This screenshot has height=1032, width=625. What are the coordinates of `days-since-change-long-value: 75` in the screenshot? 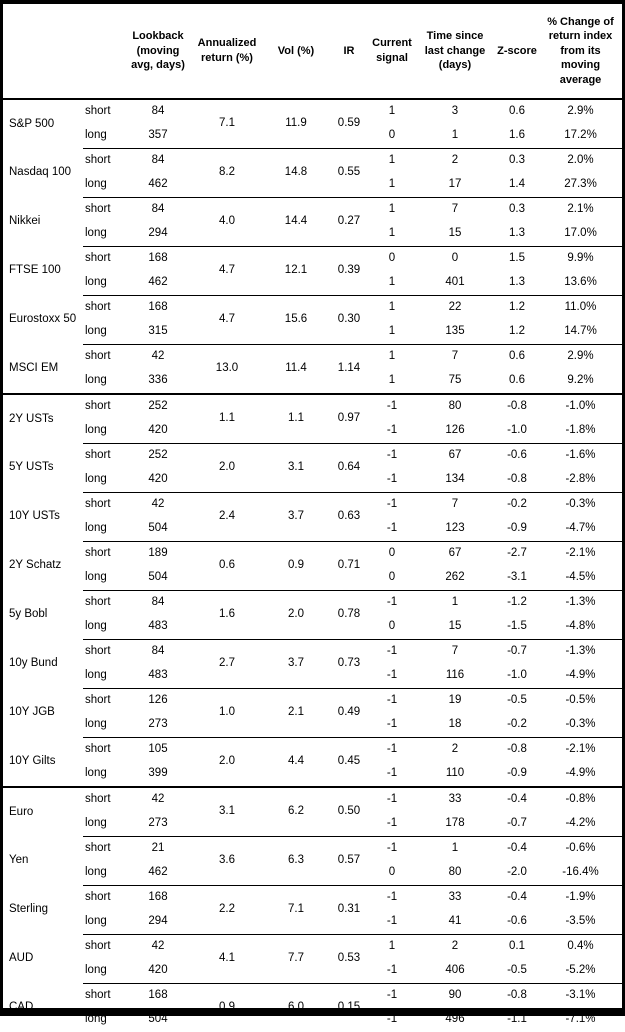 It's located at (455, 381).